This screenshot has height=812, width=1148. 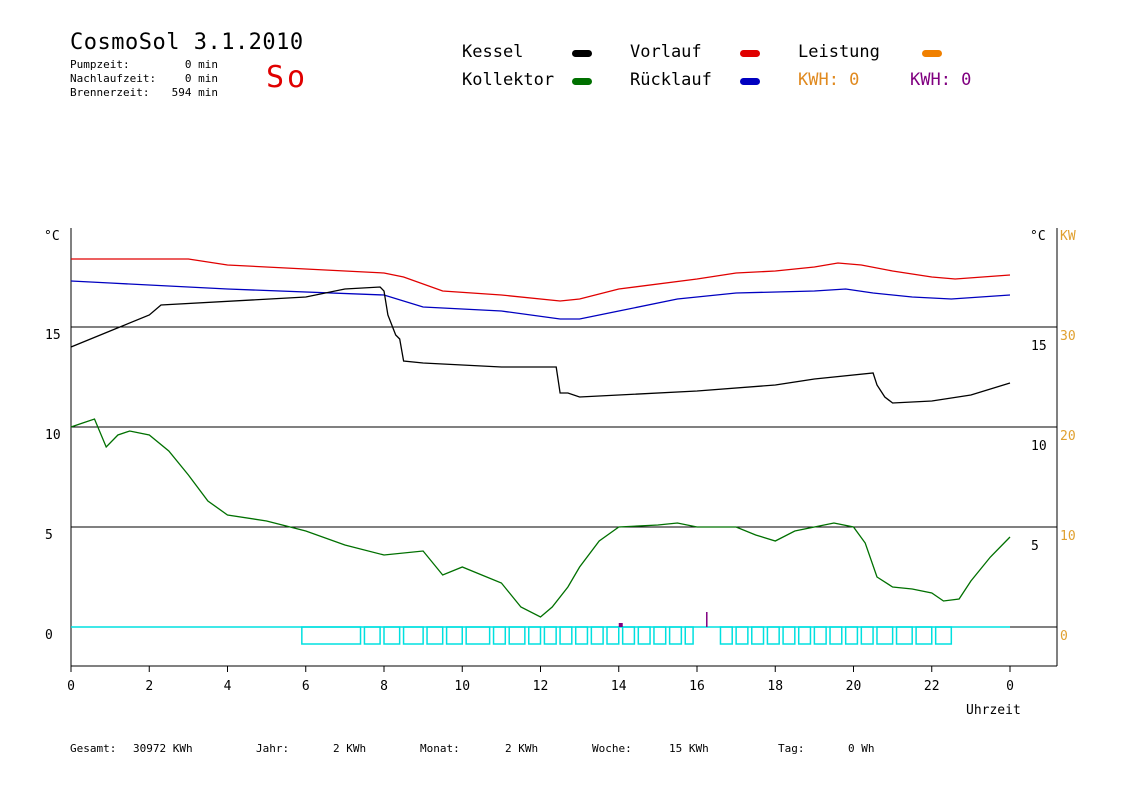 I want to click on footer-jahr-value: 2 KWh, so click(x=350, y=748).